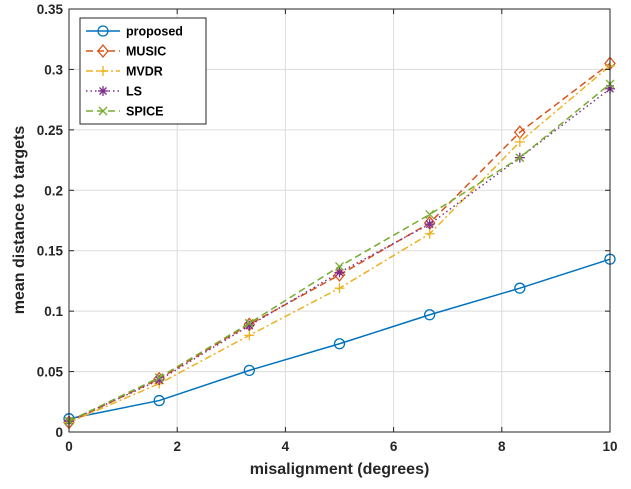  Describe the element at coordinates (125, 112) in the screenshot. I see `legend-entry: SPICE` at that location.